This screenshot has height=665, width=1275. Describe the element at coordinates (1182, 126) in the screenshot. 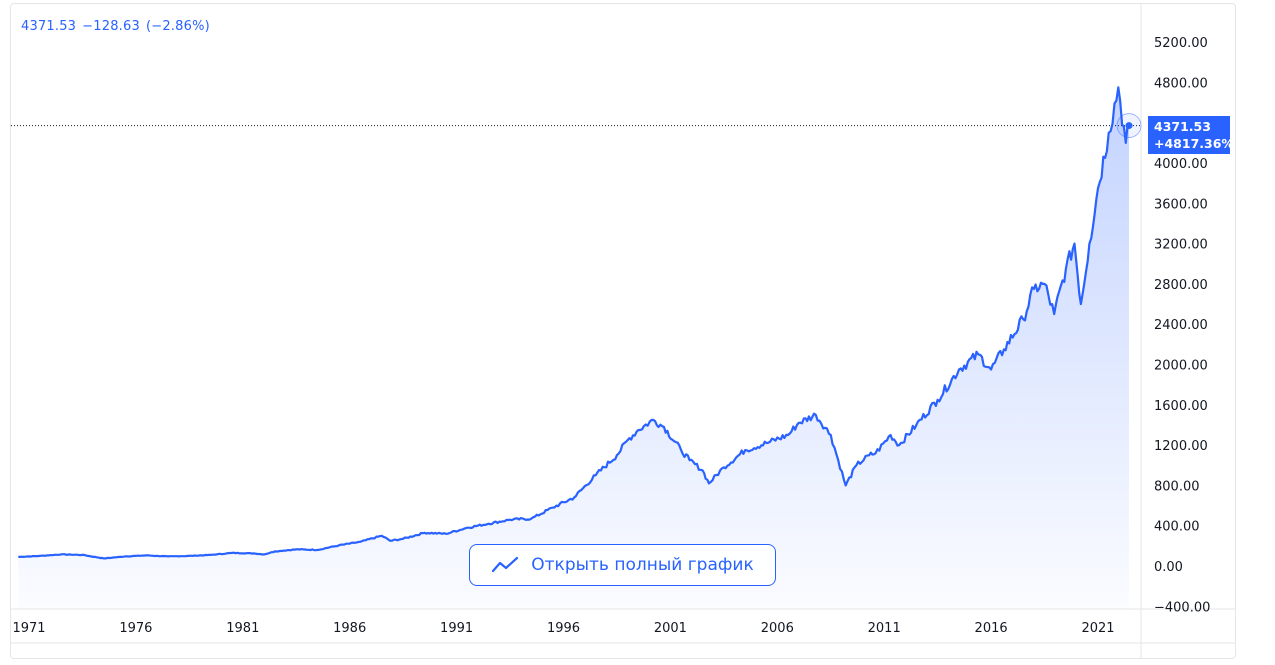

I see `last-price-label-value: 4371.53` at that location.